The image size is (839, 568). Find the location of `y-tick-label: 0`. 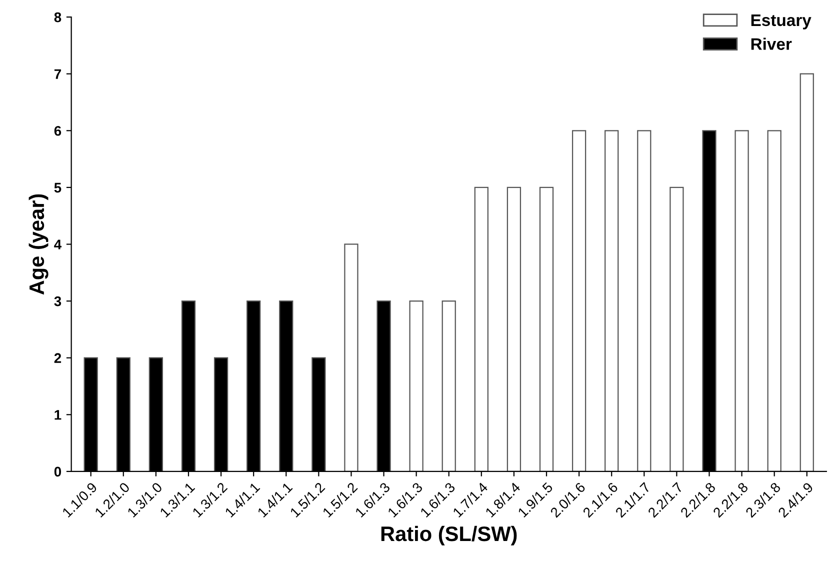

y-tick-label: 0 is located at coordinates (58, 471).